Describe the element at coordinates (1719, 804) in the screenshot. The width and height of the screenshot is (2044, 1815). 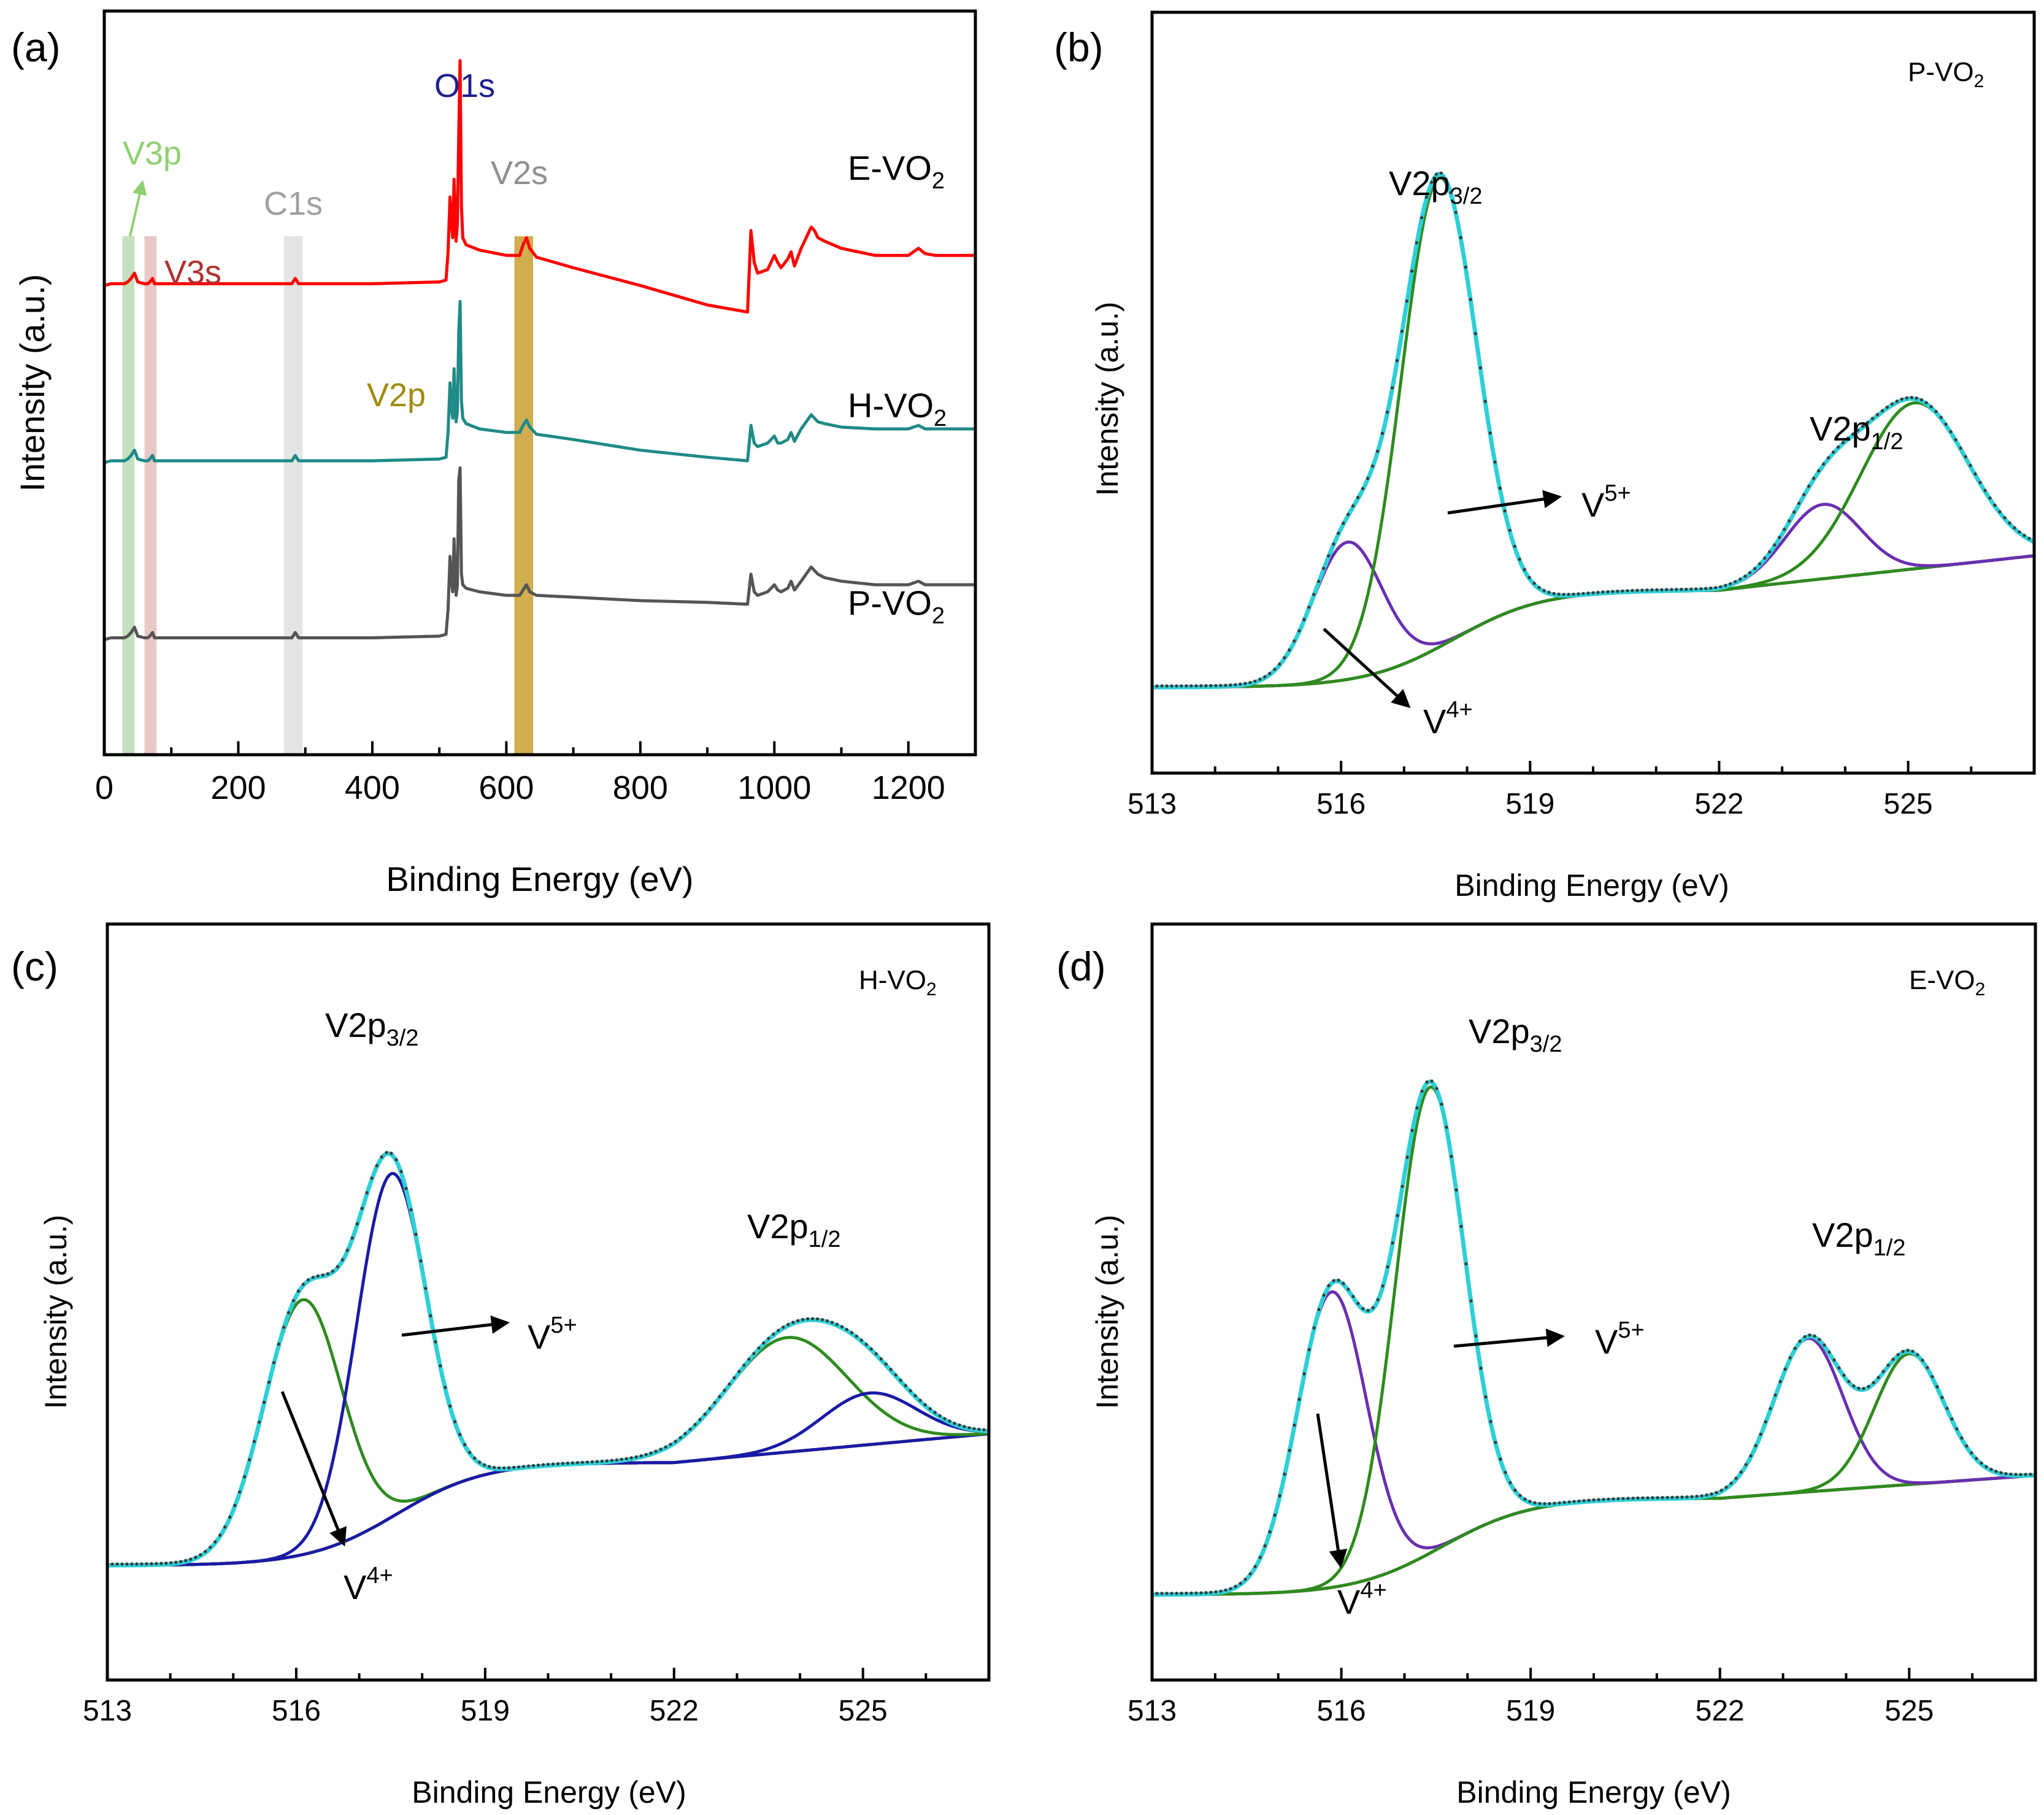
I see `b-x-tick-label-522: 522` at that location.